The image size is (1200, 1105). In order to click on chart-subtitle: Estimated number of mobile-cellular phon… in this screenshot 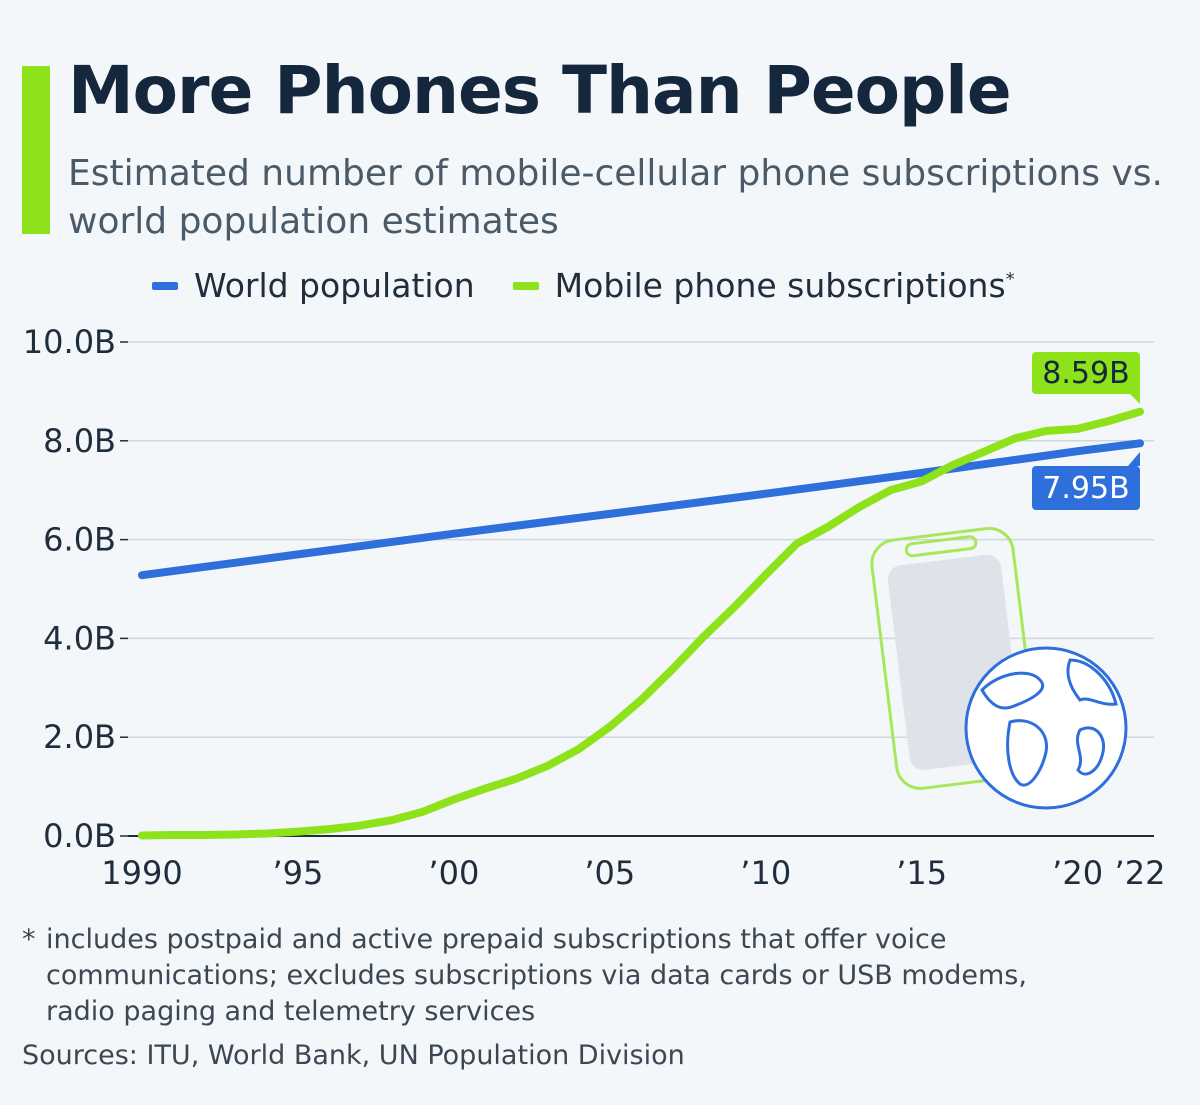, I will do `click(615, 197)`.